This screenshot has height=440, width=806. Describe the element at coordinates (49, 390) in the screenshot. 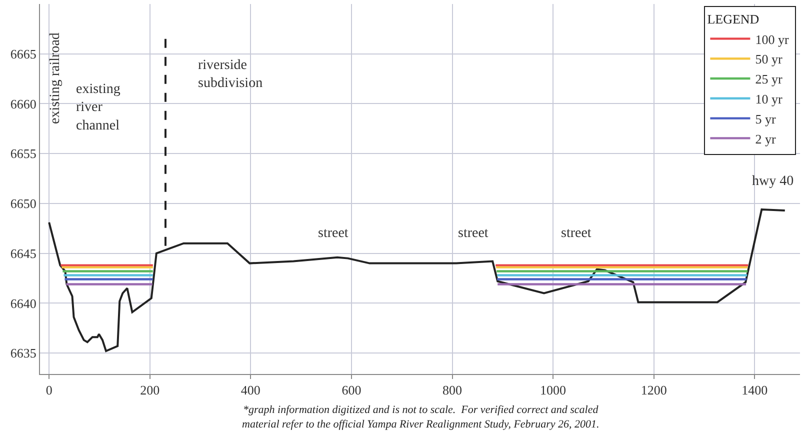

I see `x-tick-label: 0` at that location.